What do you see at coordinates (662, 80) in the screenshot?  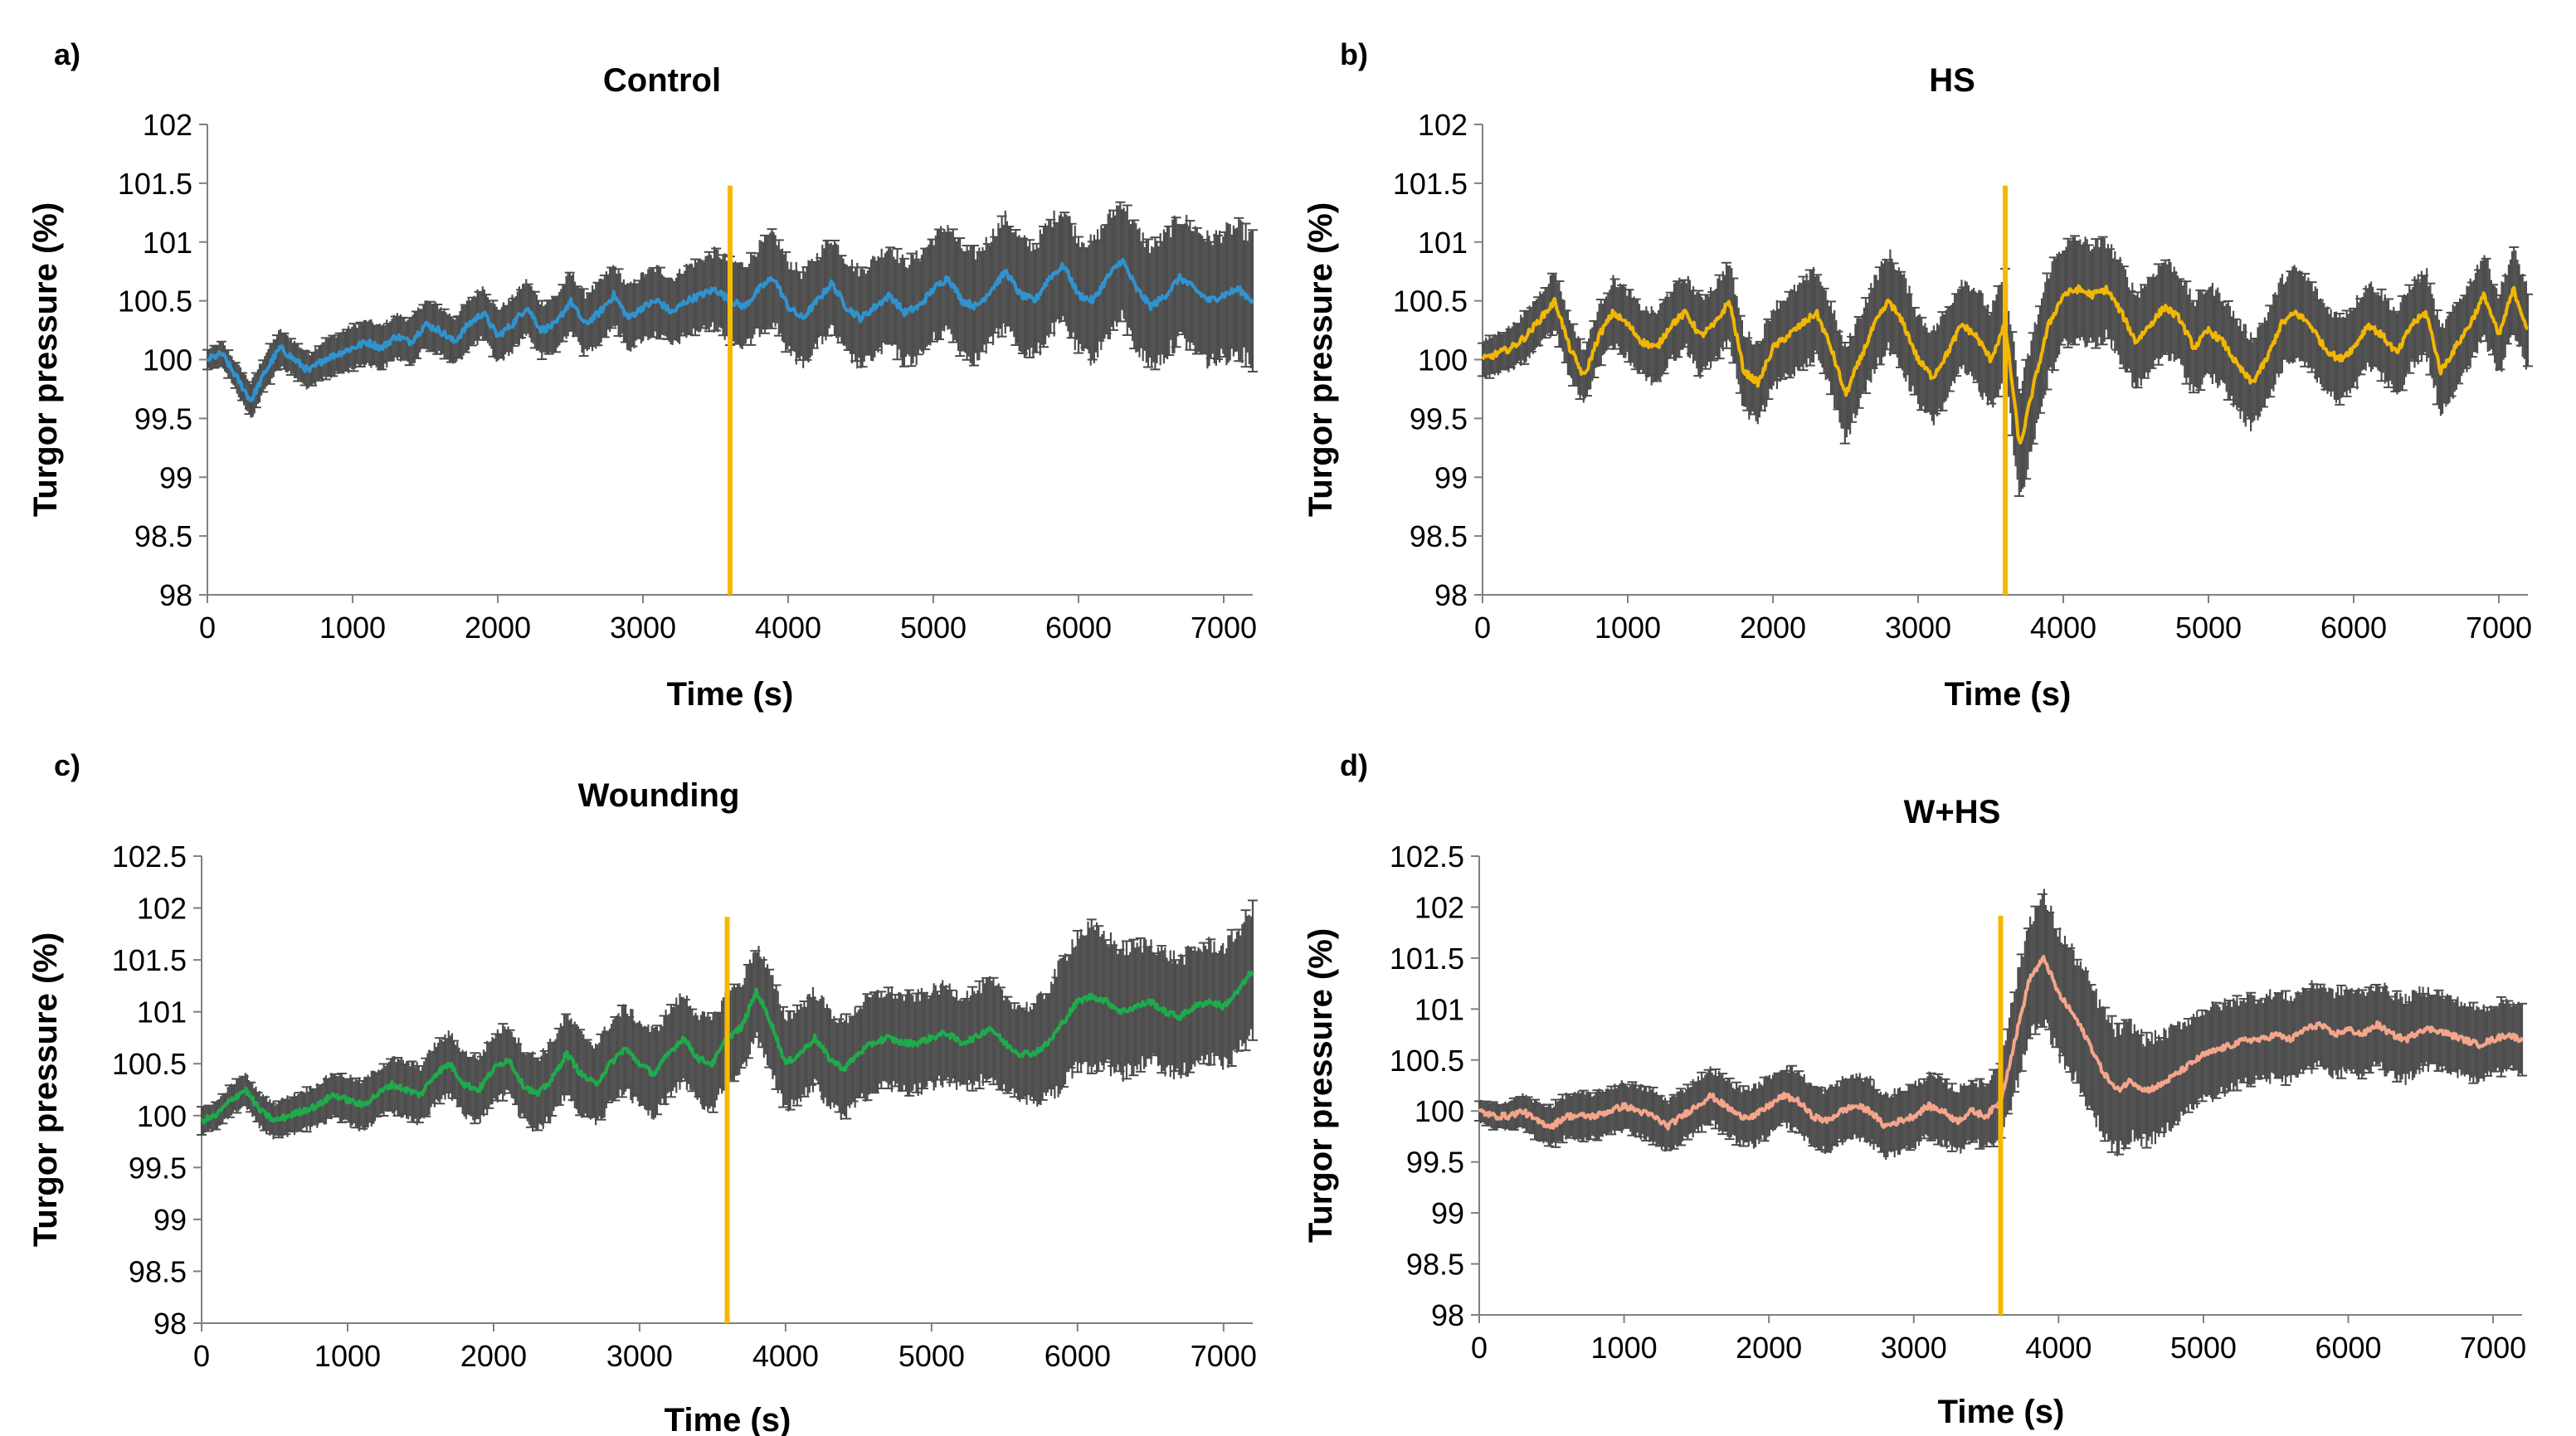 I see `chart-title: Control` at bounding box center [662, 80].